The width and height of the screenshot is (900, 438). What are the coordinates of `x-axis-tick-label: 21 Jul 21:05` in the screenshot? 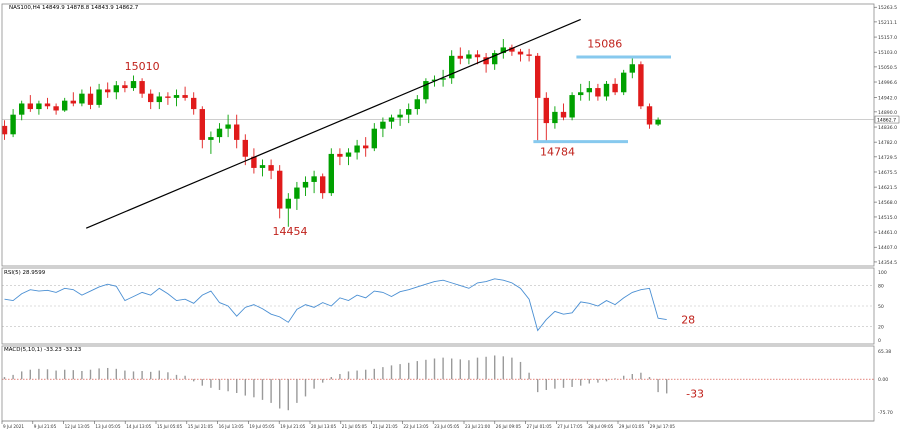 It's located at (385, 426).